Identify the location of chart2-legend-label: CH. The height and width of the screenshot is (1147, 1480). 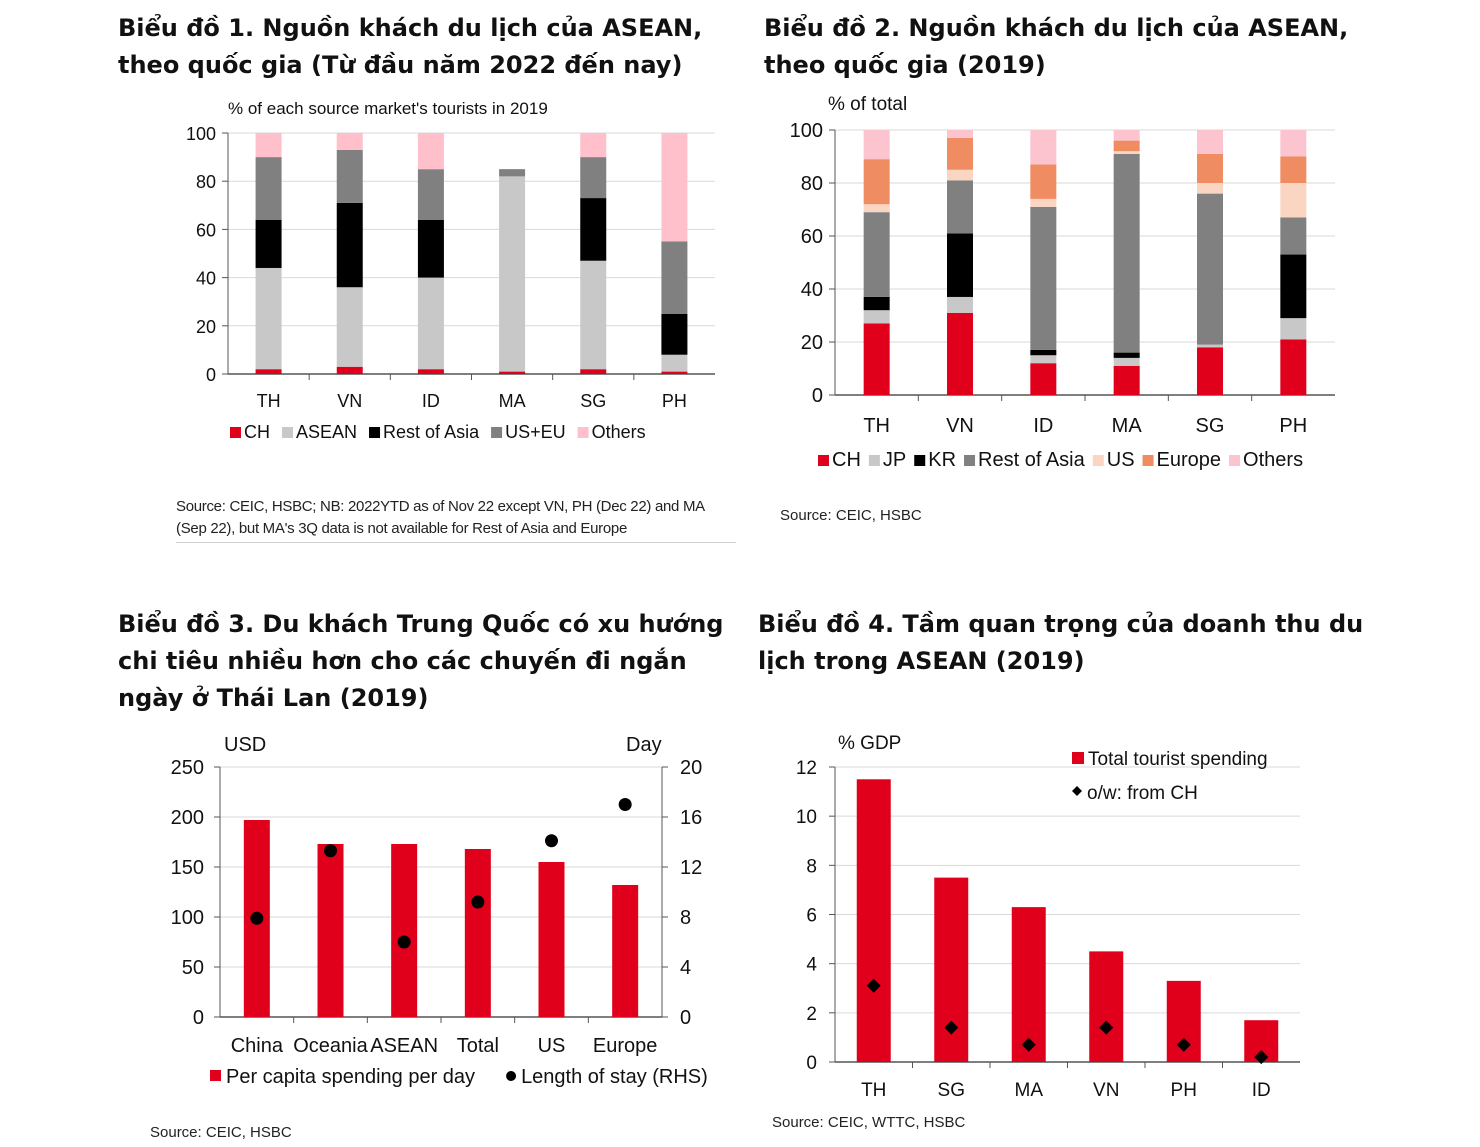
(846, 460).